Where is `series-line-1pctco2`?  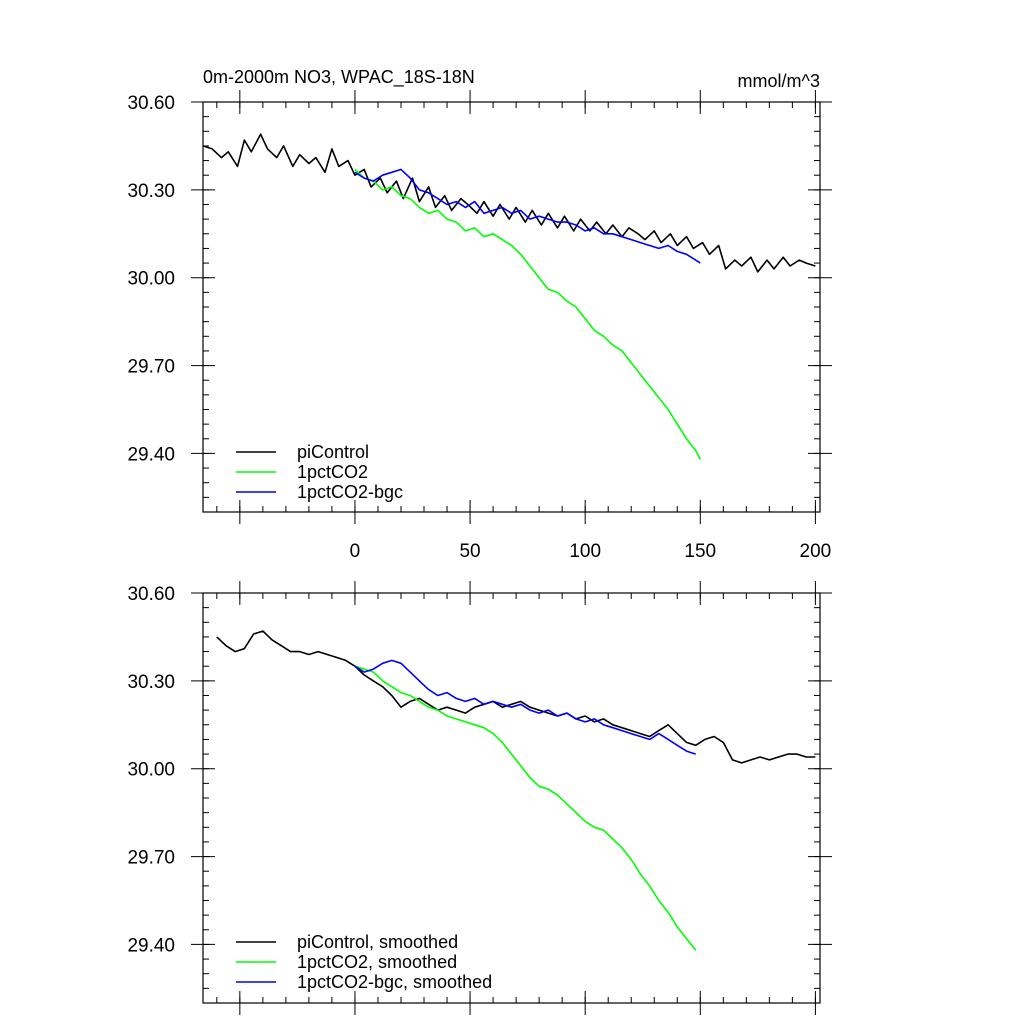
series-line-1pctco2 is located at coordinates (528, 314).